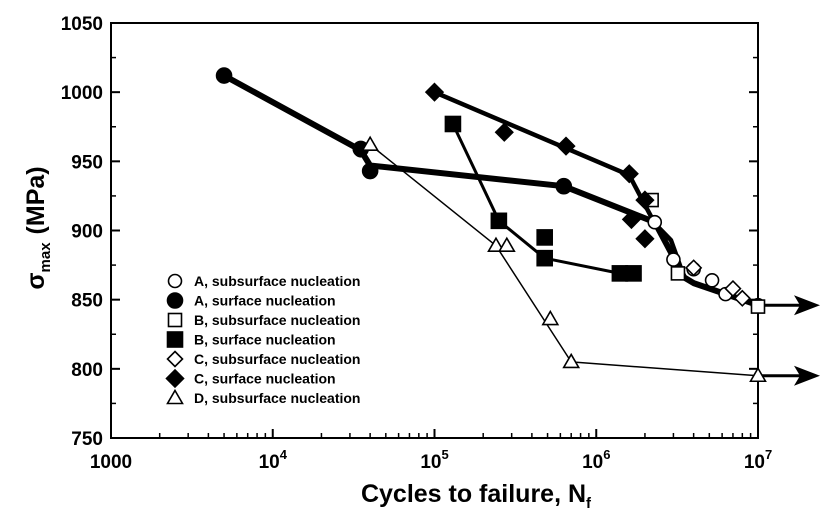 Image resolution: width=822 pixels, height=510 pixels. Describe the element at coordinates (277, 281) in the screenshot. I see `legend-label: A, subsurface nucleation` at that location.